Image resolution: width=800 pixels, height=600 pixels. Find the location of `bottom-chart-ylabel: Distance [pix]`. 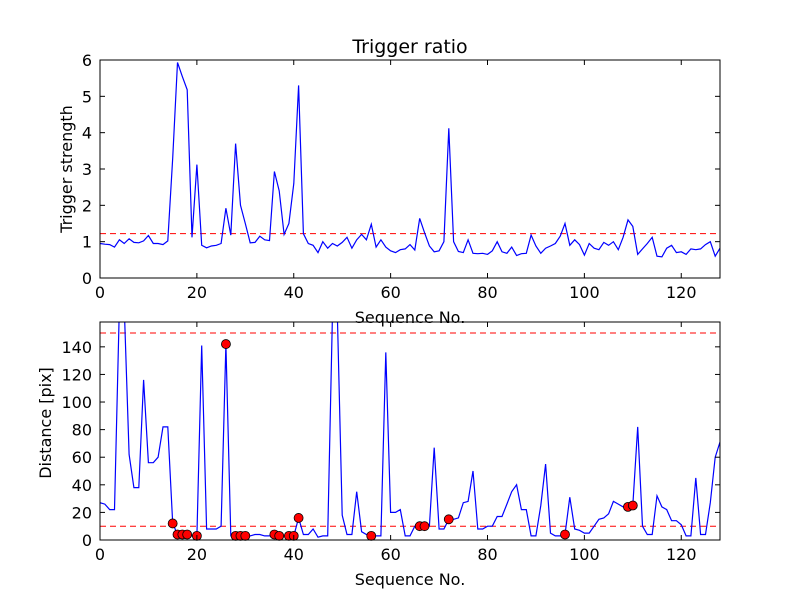

bottom-chart-ylabel: Distance [pix] is located at coordinates (45, 423).